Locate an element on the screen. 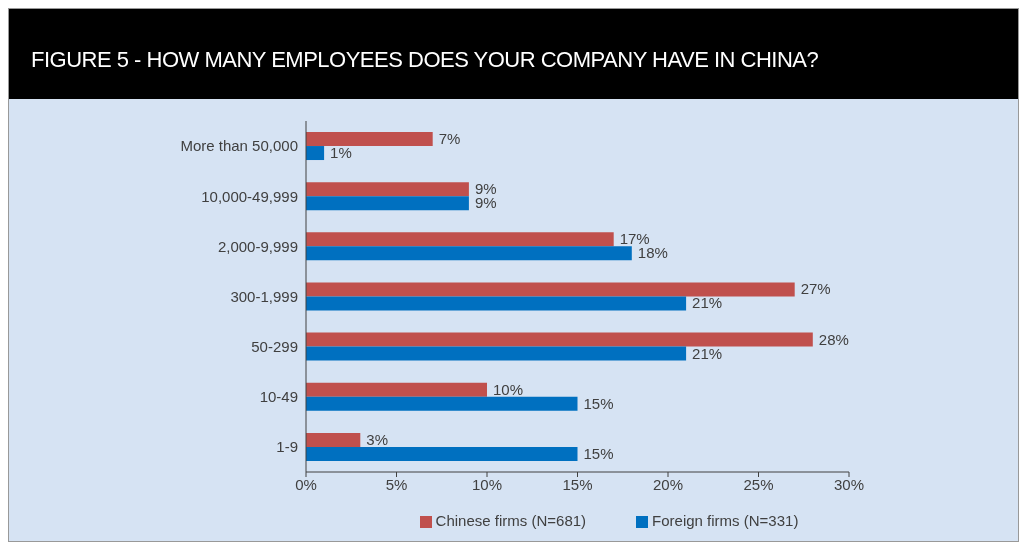 Image resolution: width=1025 pixels, height=548 pixels. x-tick-label: 30% is located at coordinates (849, 484).